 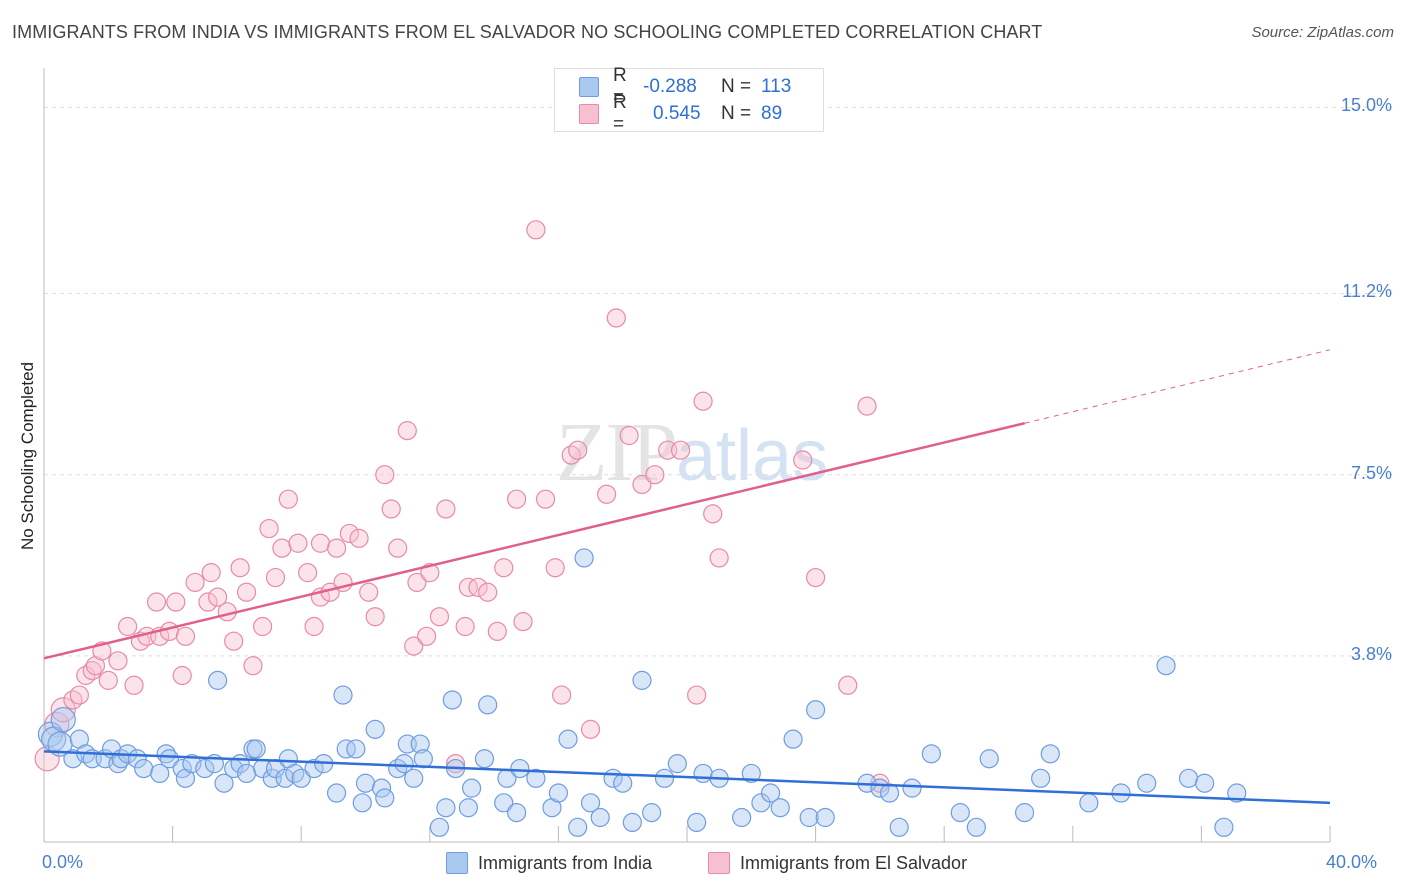 What do you see at coordinates (1371, 472) in the screenshot?
I see `y-tick-label-1: 7.5%` at bounding box center [1371, 472].